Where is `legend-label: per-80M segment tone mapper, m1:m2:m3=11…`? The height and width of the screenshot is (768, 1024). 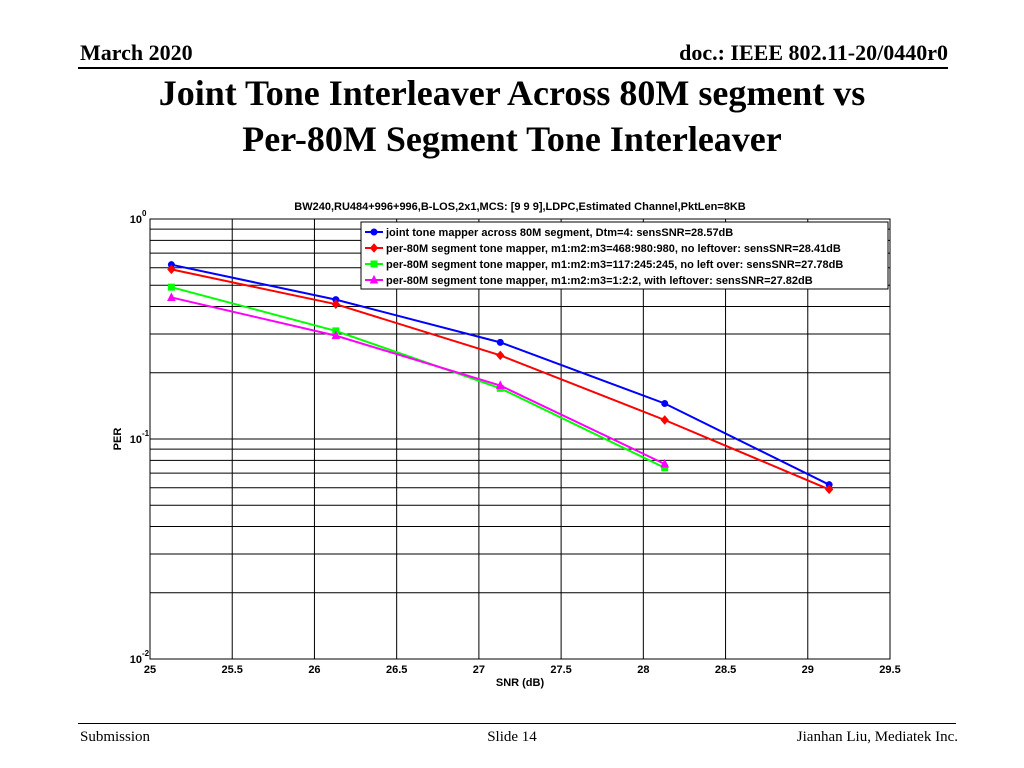
legend-label: per-80M segment tone mapper, m1:m2:m3=11… is located at coordinates (614, 265).